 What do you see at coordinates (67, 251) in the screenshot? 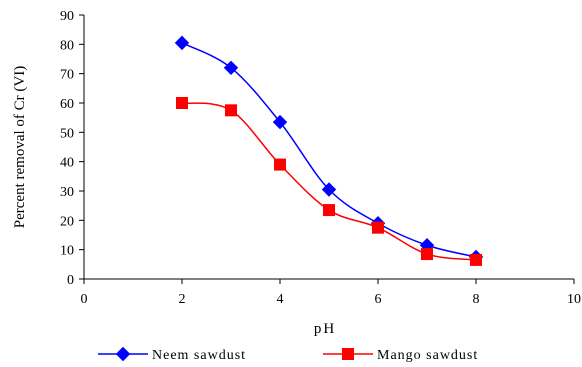
I see `y-tick-label: 10` at bounding box center [67, 251].